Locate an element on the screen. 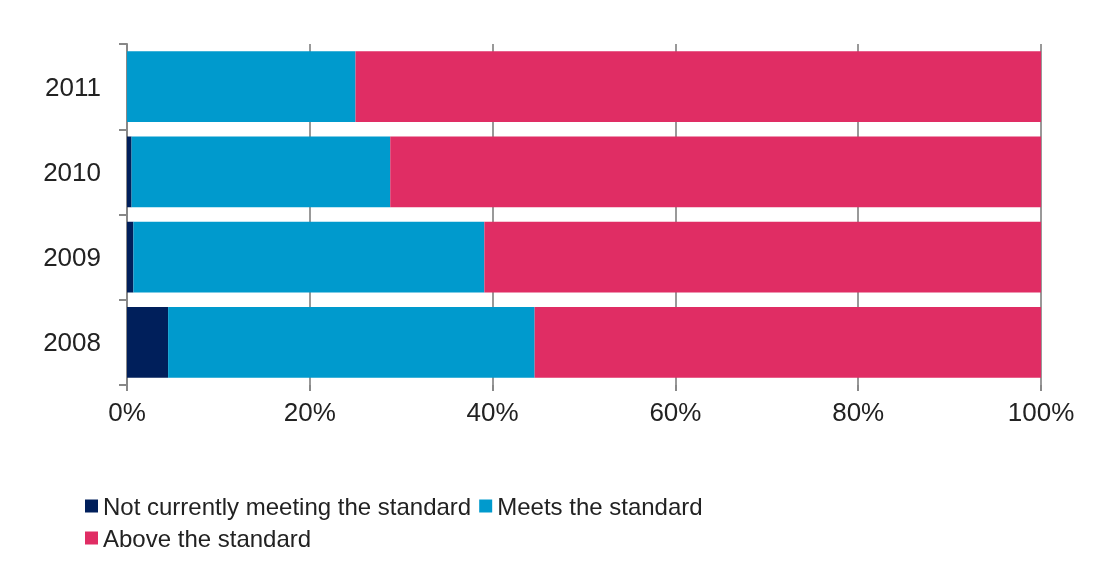  y-tick-label: 2011 is located at coordinates (73, 86).